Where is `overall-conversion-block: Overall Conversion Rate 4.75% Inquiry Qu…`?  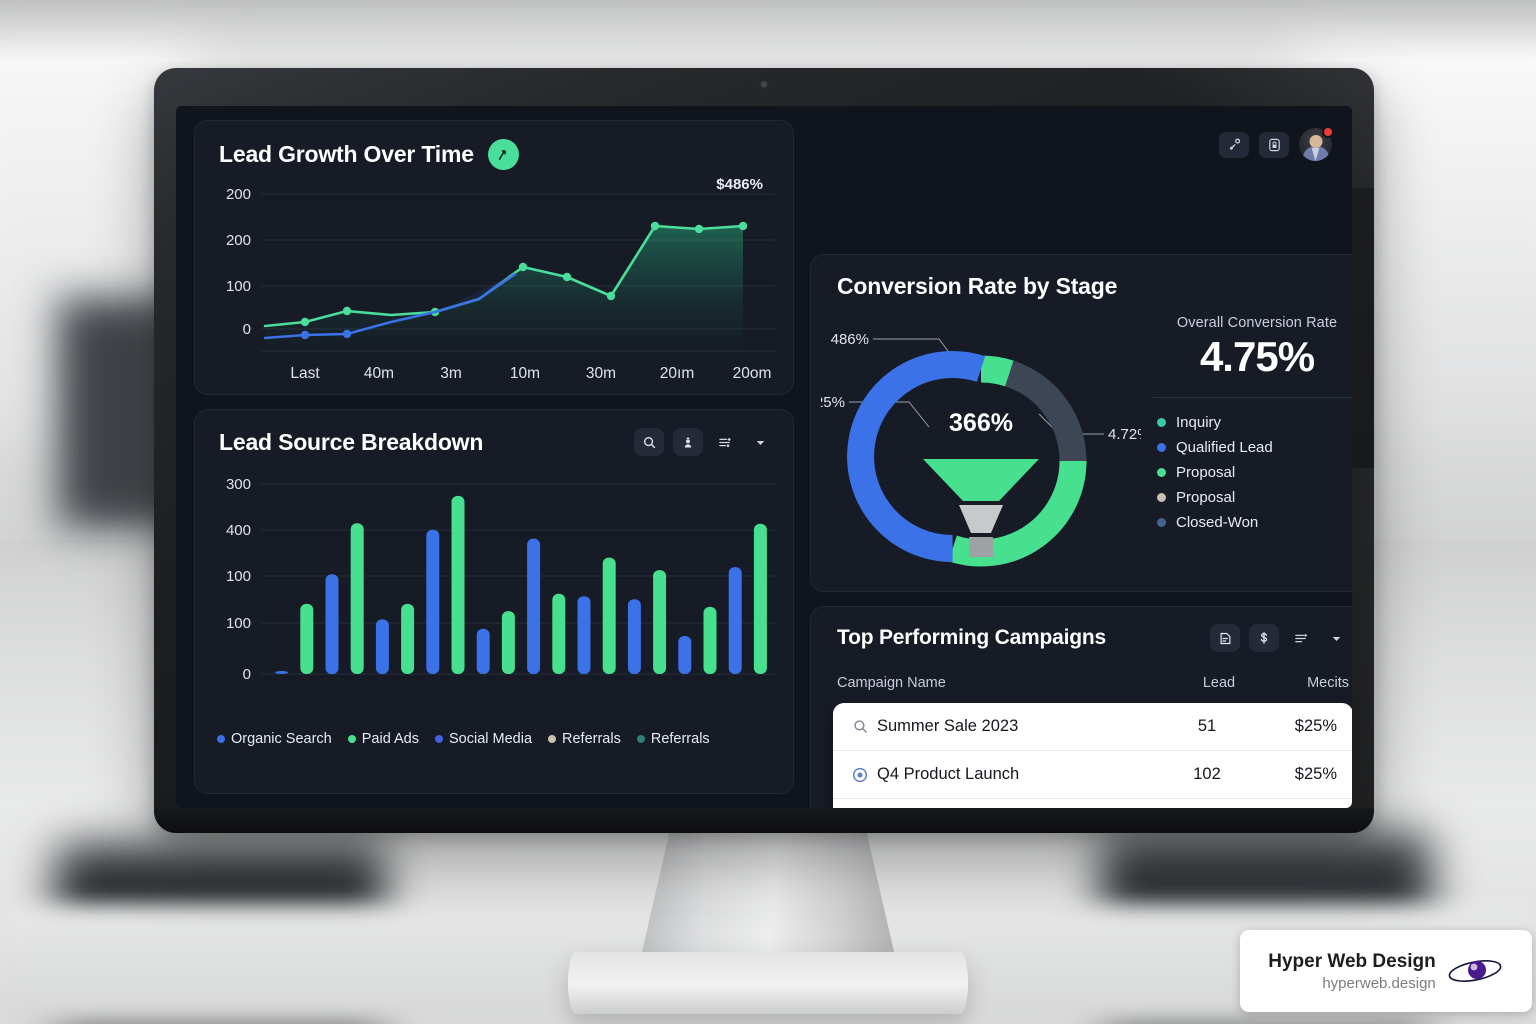 overall-conversion-block: Overall Conversion Rate 4.75% Inquiry Qu… is located at coordinates (1249, 423).